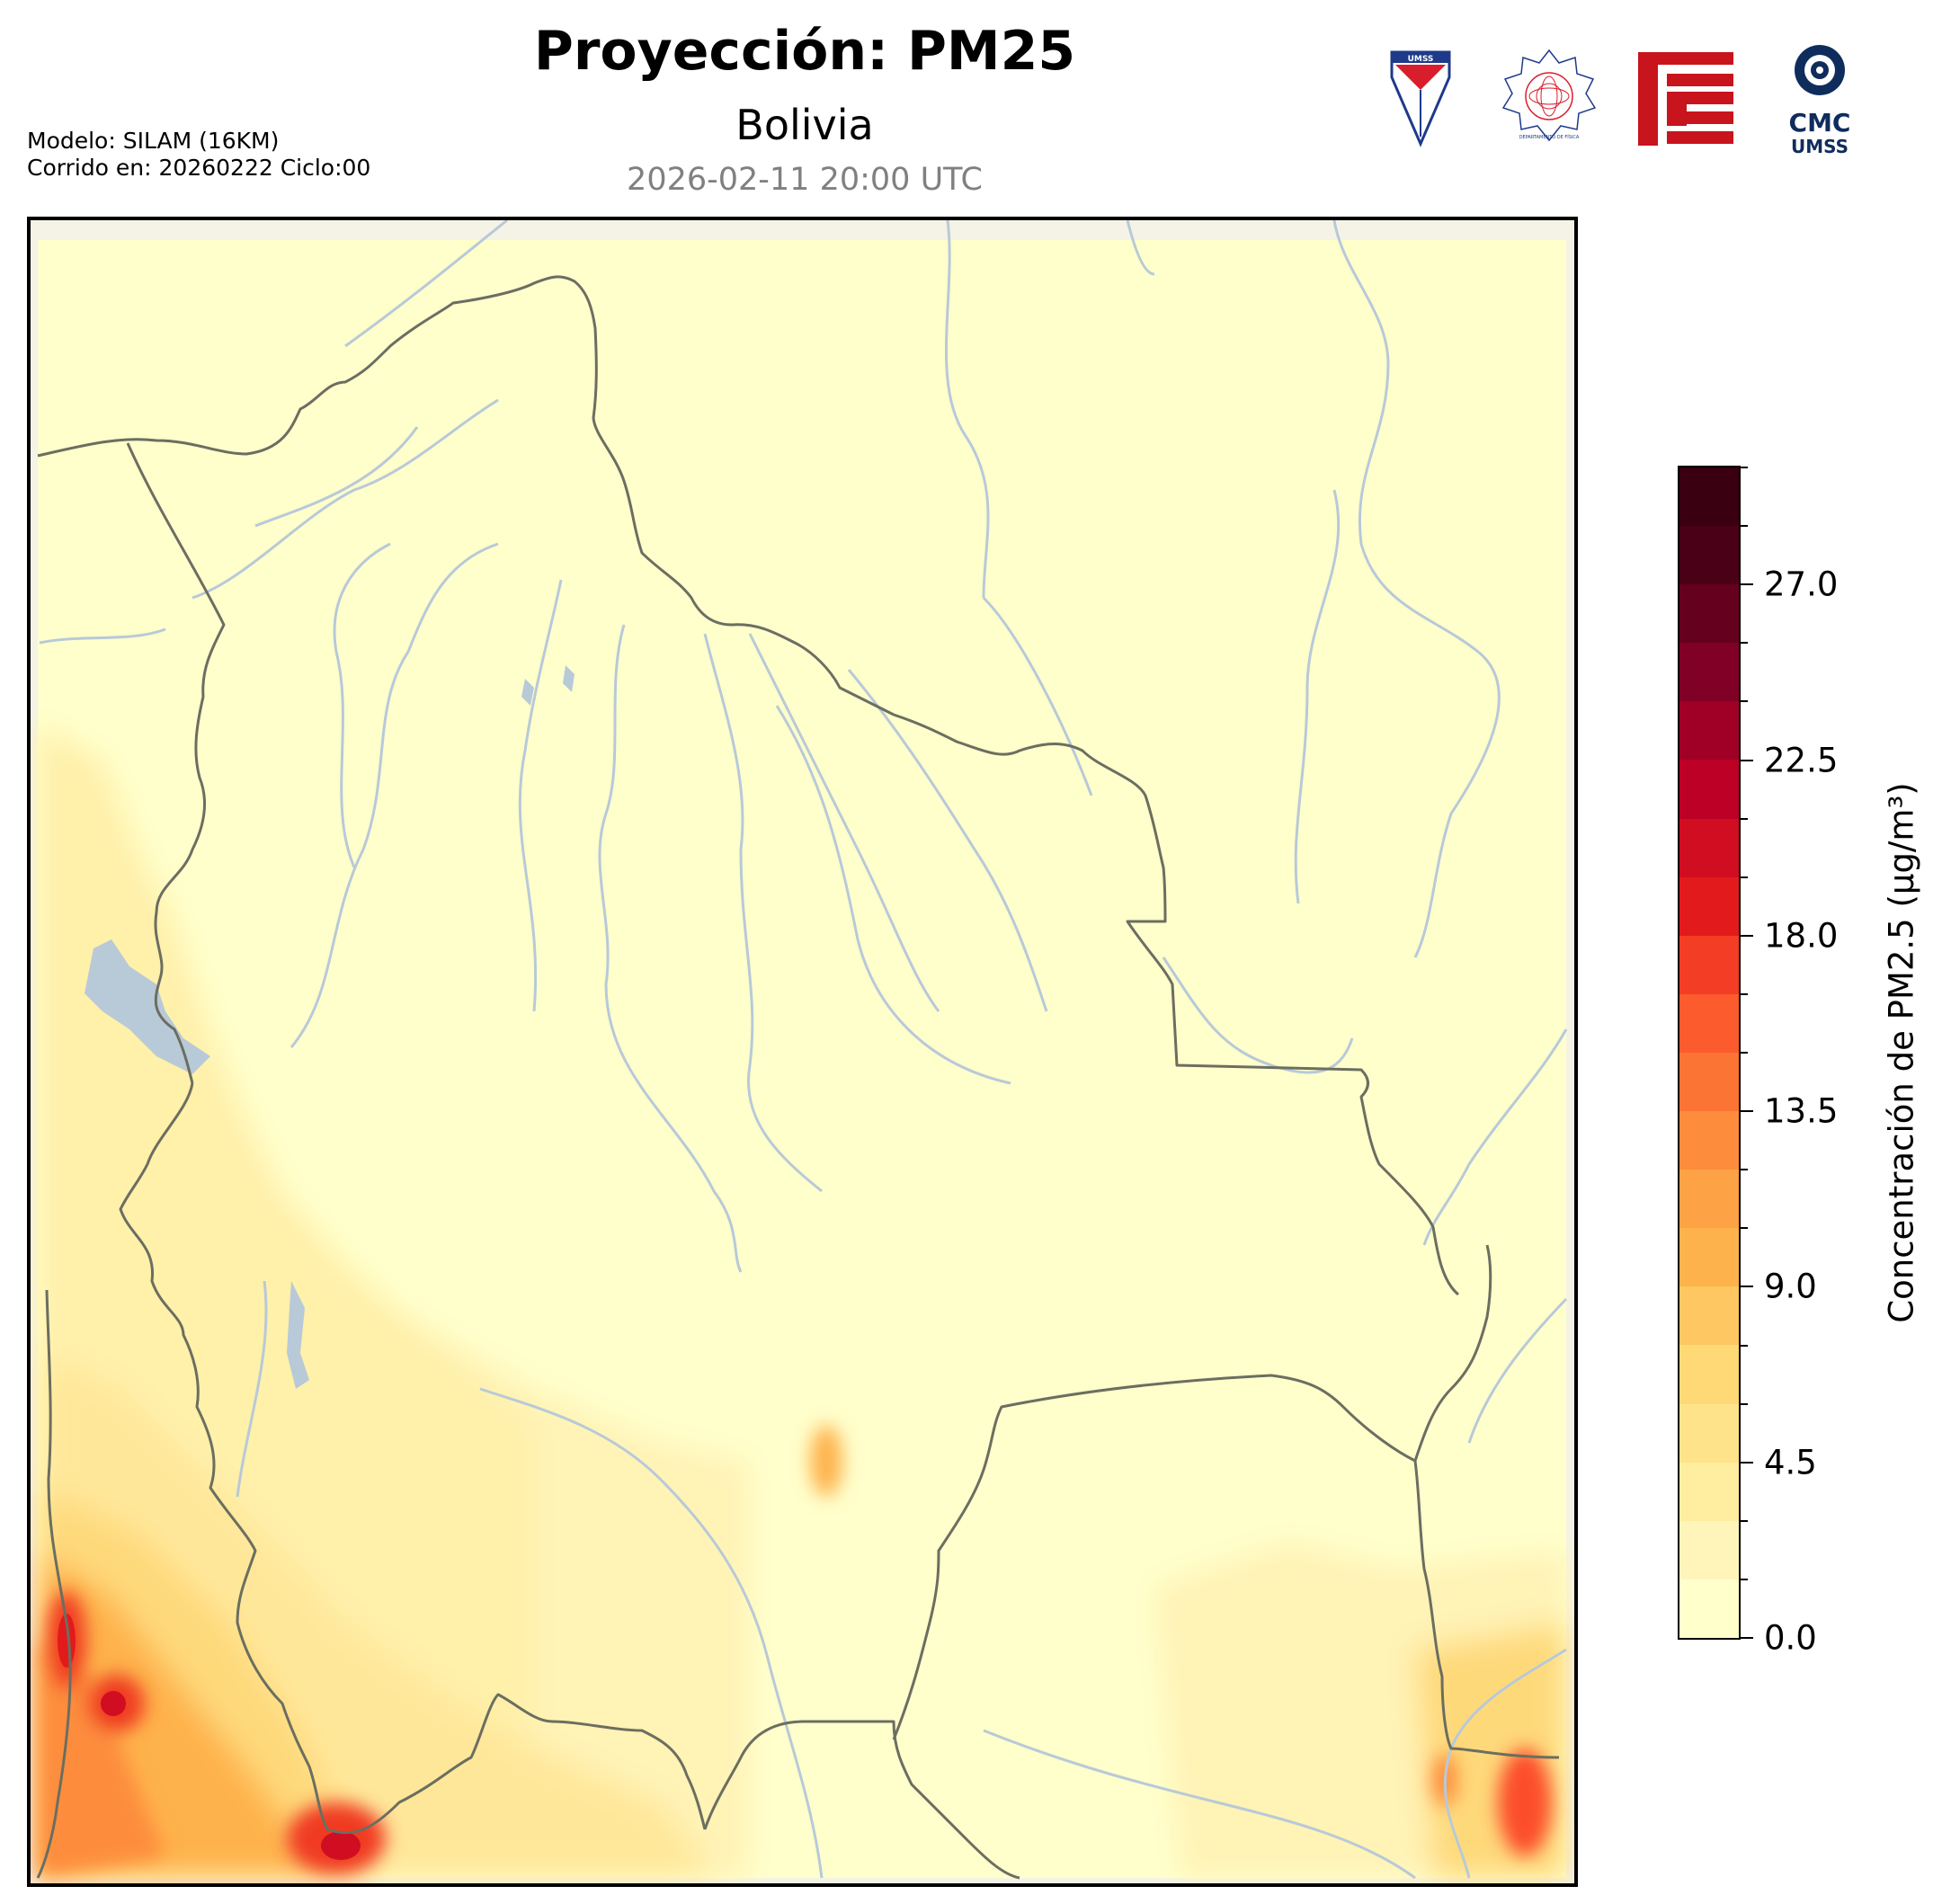  Describe the element at coordinates (651, 1633) in the screenshot. I see `river-pilcomayo` at that location.